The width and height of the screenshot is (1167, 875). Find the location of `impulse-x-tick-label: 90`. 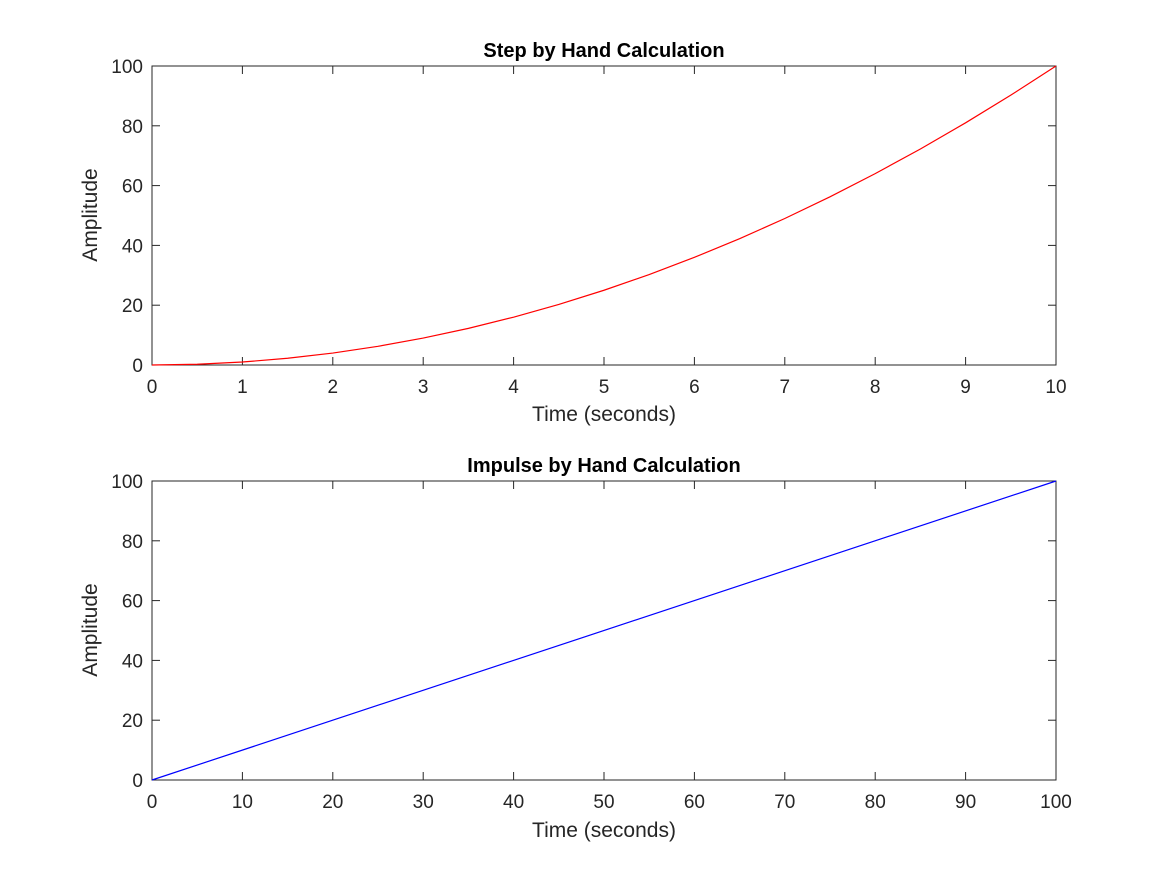

impulse-x-tick-label: 90 is located at coordinates (965, 802).